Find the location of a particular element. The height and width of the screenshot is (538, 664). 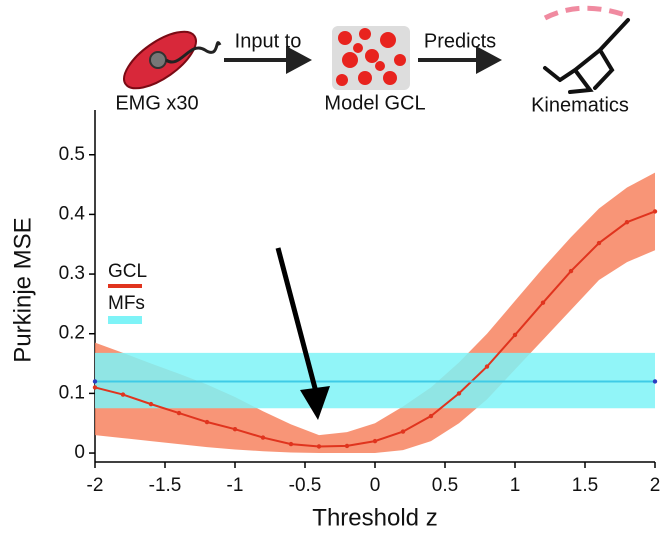

x-tick-label: 0 is located at coordinates (375, 485).